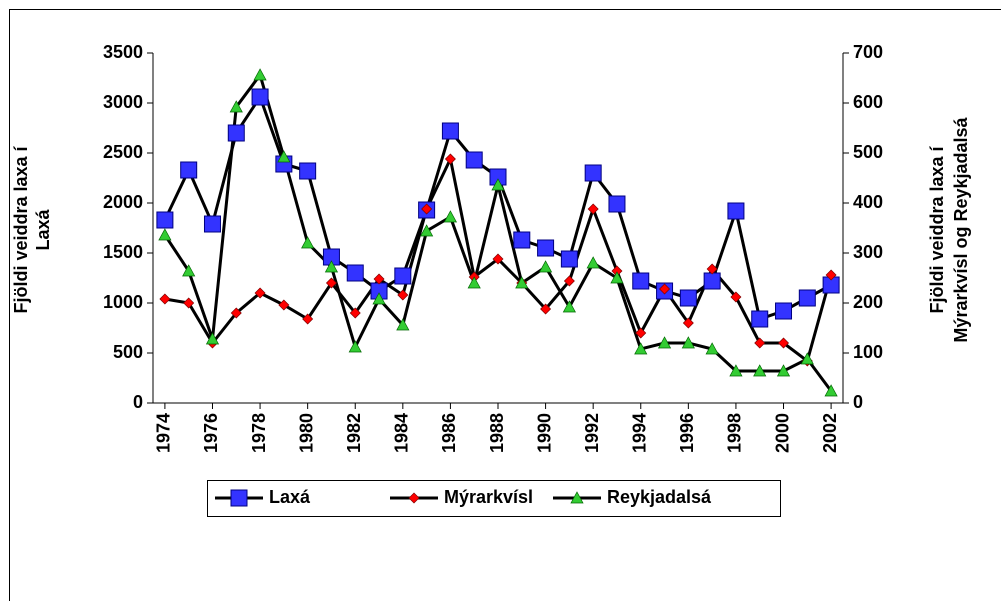  Describe the element at coordinates (868, 202) in the screenshot. I see `y2-tick-label: 400` at that location.